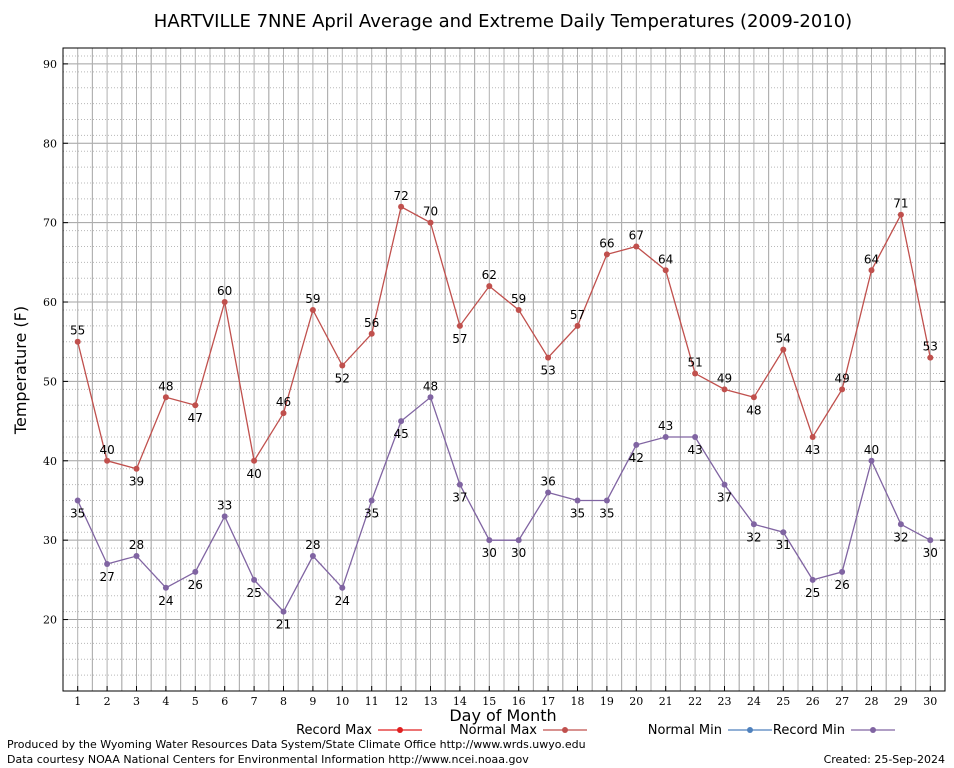 The width and height of the screenshot is (954, 768). Describe the element at coordinates (665, 426) in the screenshot. I see `data-label: 43` at that location.